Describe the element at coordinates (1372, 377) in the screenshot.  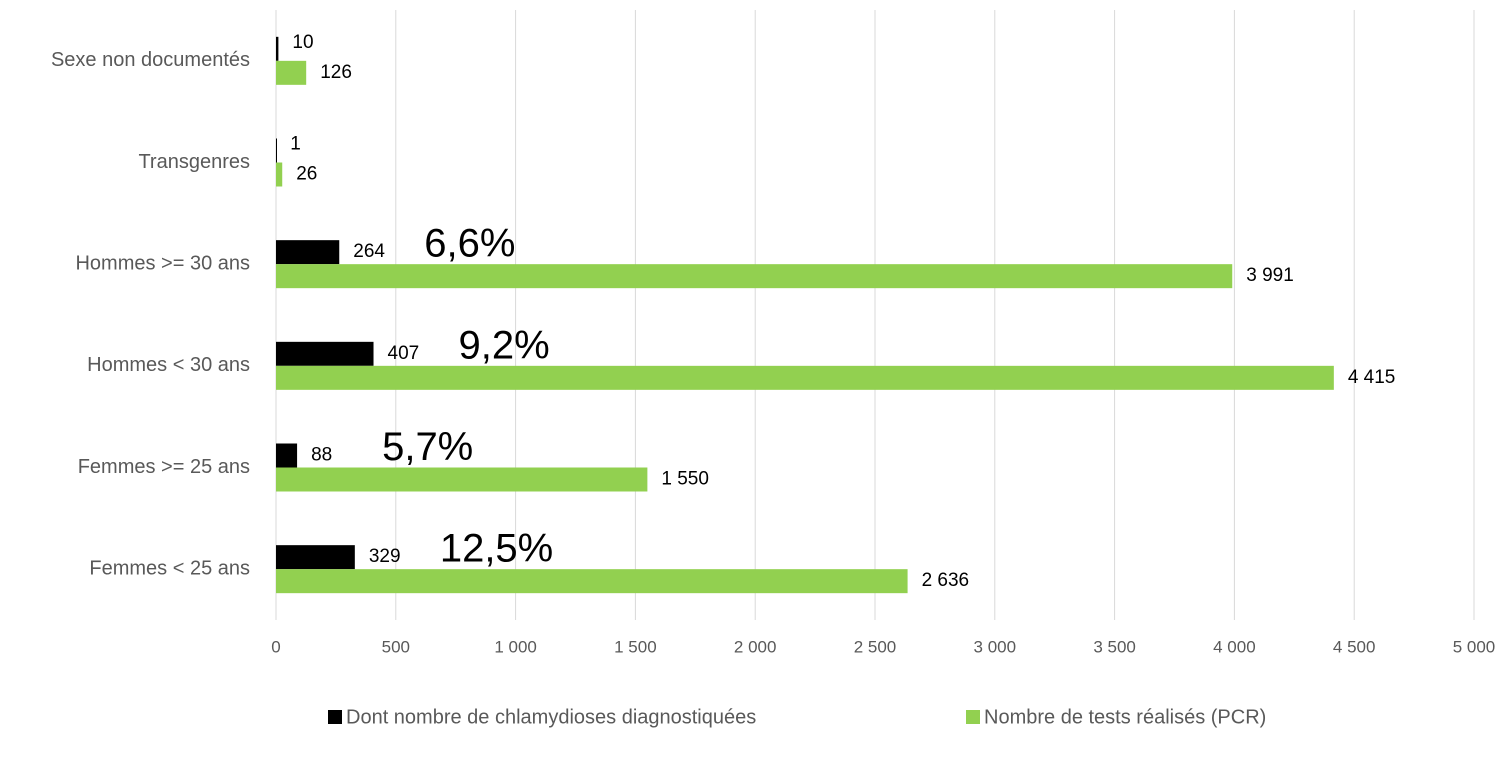
I see `data-label: 4 415` at that location.